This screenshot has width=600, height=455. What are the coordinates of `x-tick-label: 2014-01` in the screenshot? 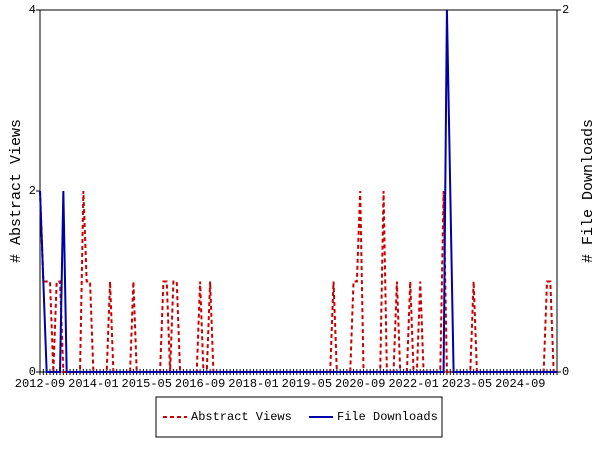 It's located at (93, 384).